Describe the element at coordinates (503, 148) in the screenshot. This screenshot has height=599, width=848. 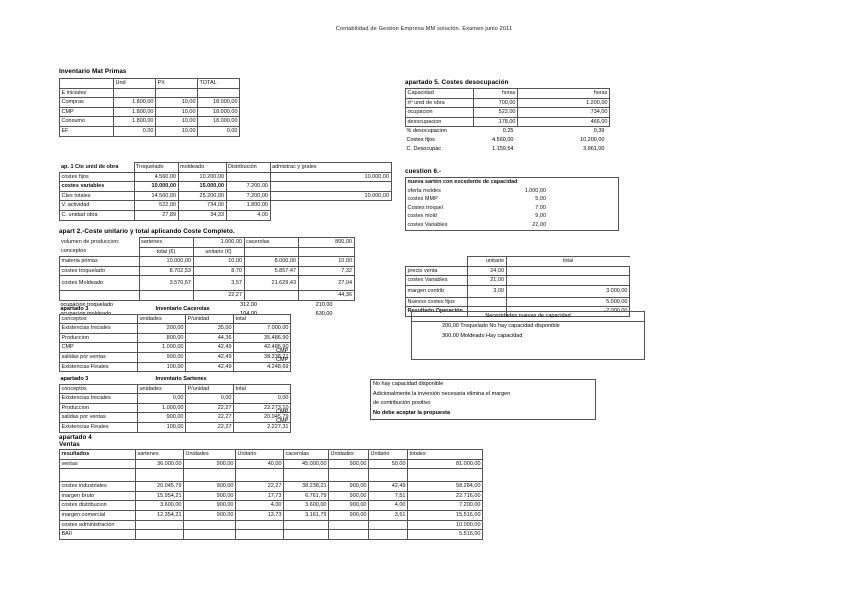
I see `cell: 1.159,54` at that location.